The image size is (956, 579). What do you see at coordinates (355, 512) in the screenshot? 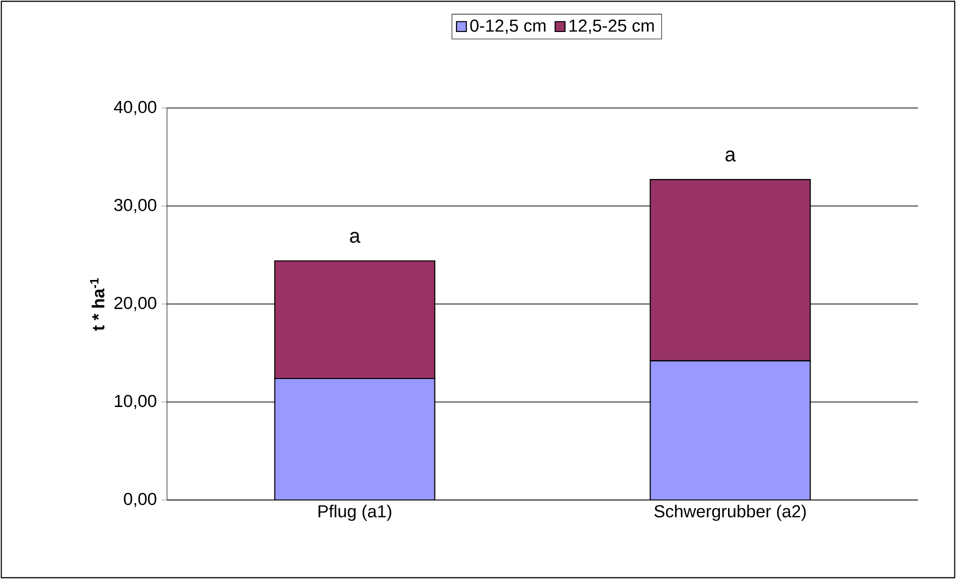
I see `x-tick-label: Pflug (a1)` at bounding box center [355, 512].